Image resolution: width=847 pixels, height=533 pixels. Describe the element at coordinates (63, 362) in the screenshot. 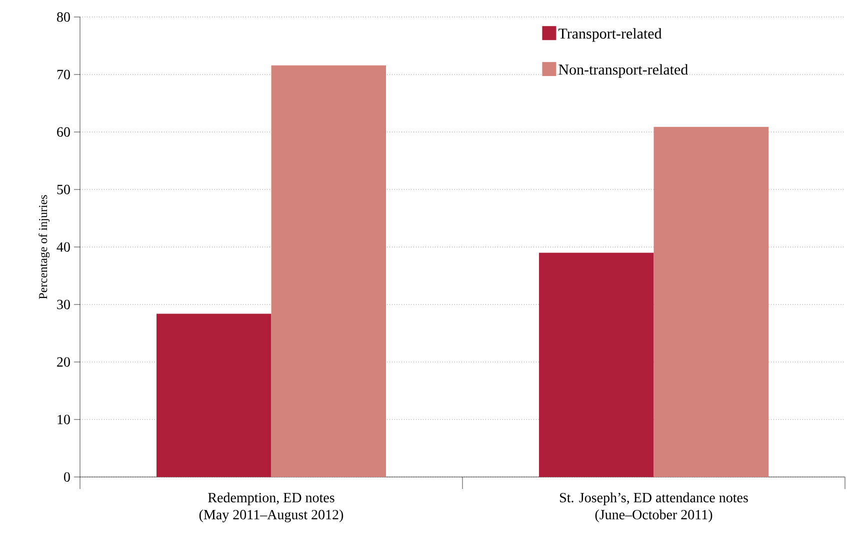

I see `y-tick-label: 20` at that location.